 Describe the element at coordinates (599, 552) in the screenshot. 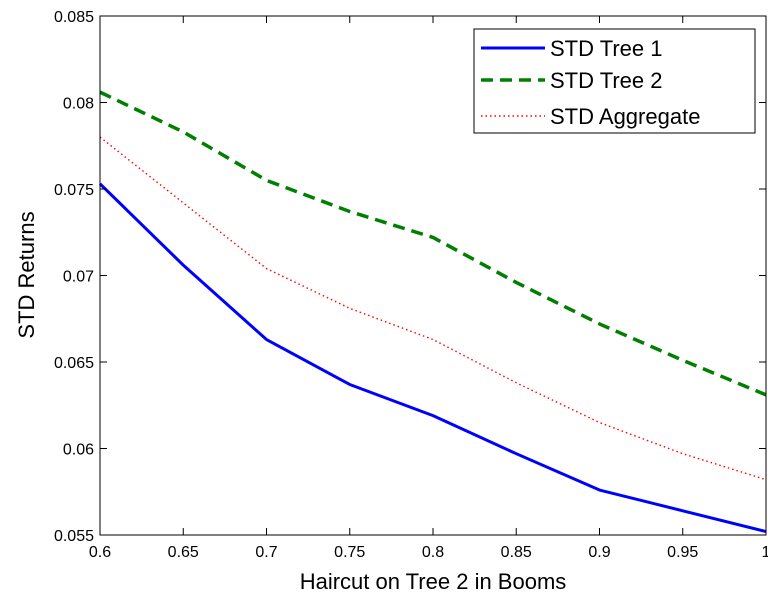

I see `x-tick-label: 0.9` at that location.